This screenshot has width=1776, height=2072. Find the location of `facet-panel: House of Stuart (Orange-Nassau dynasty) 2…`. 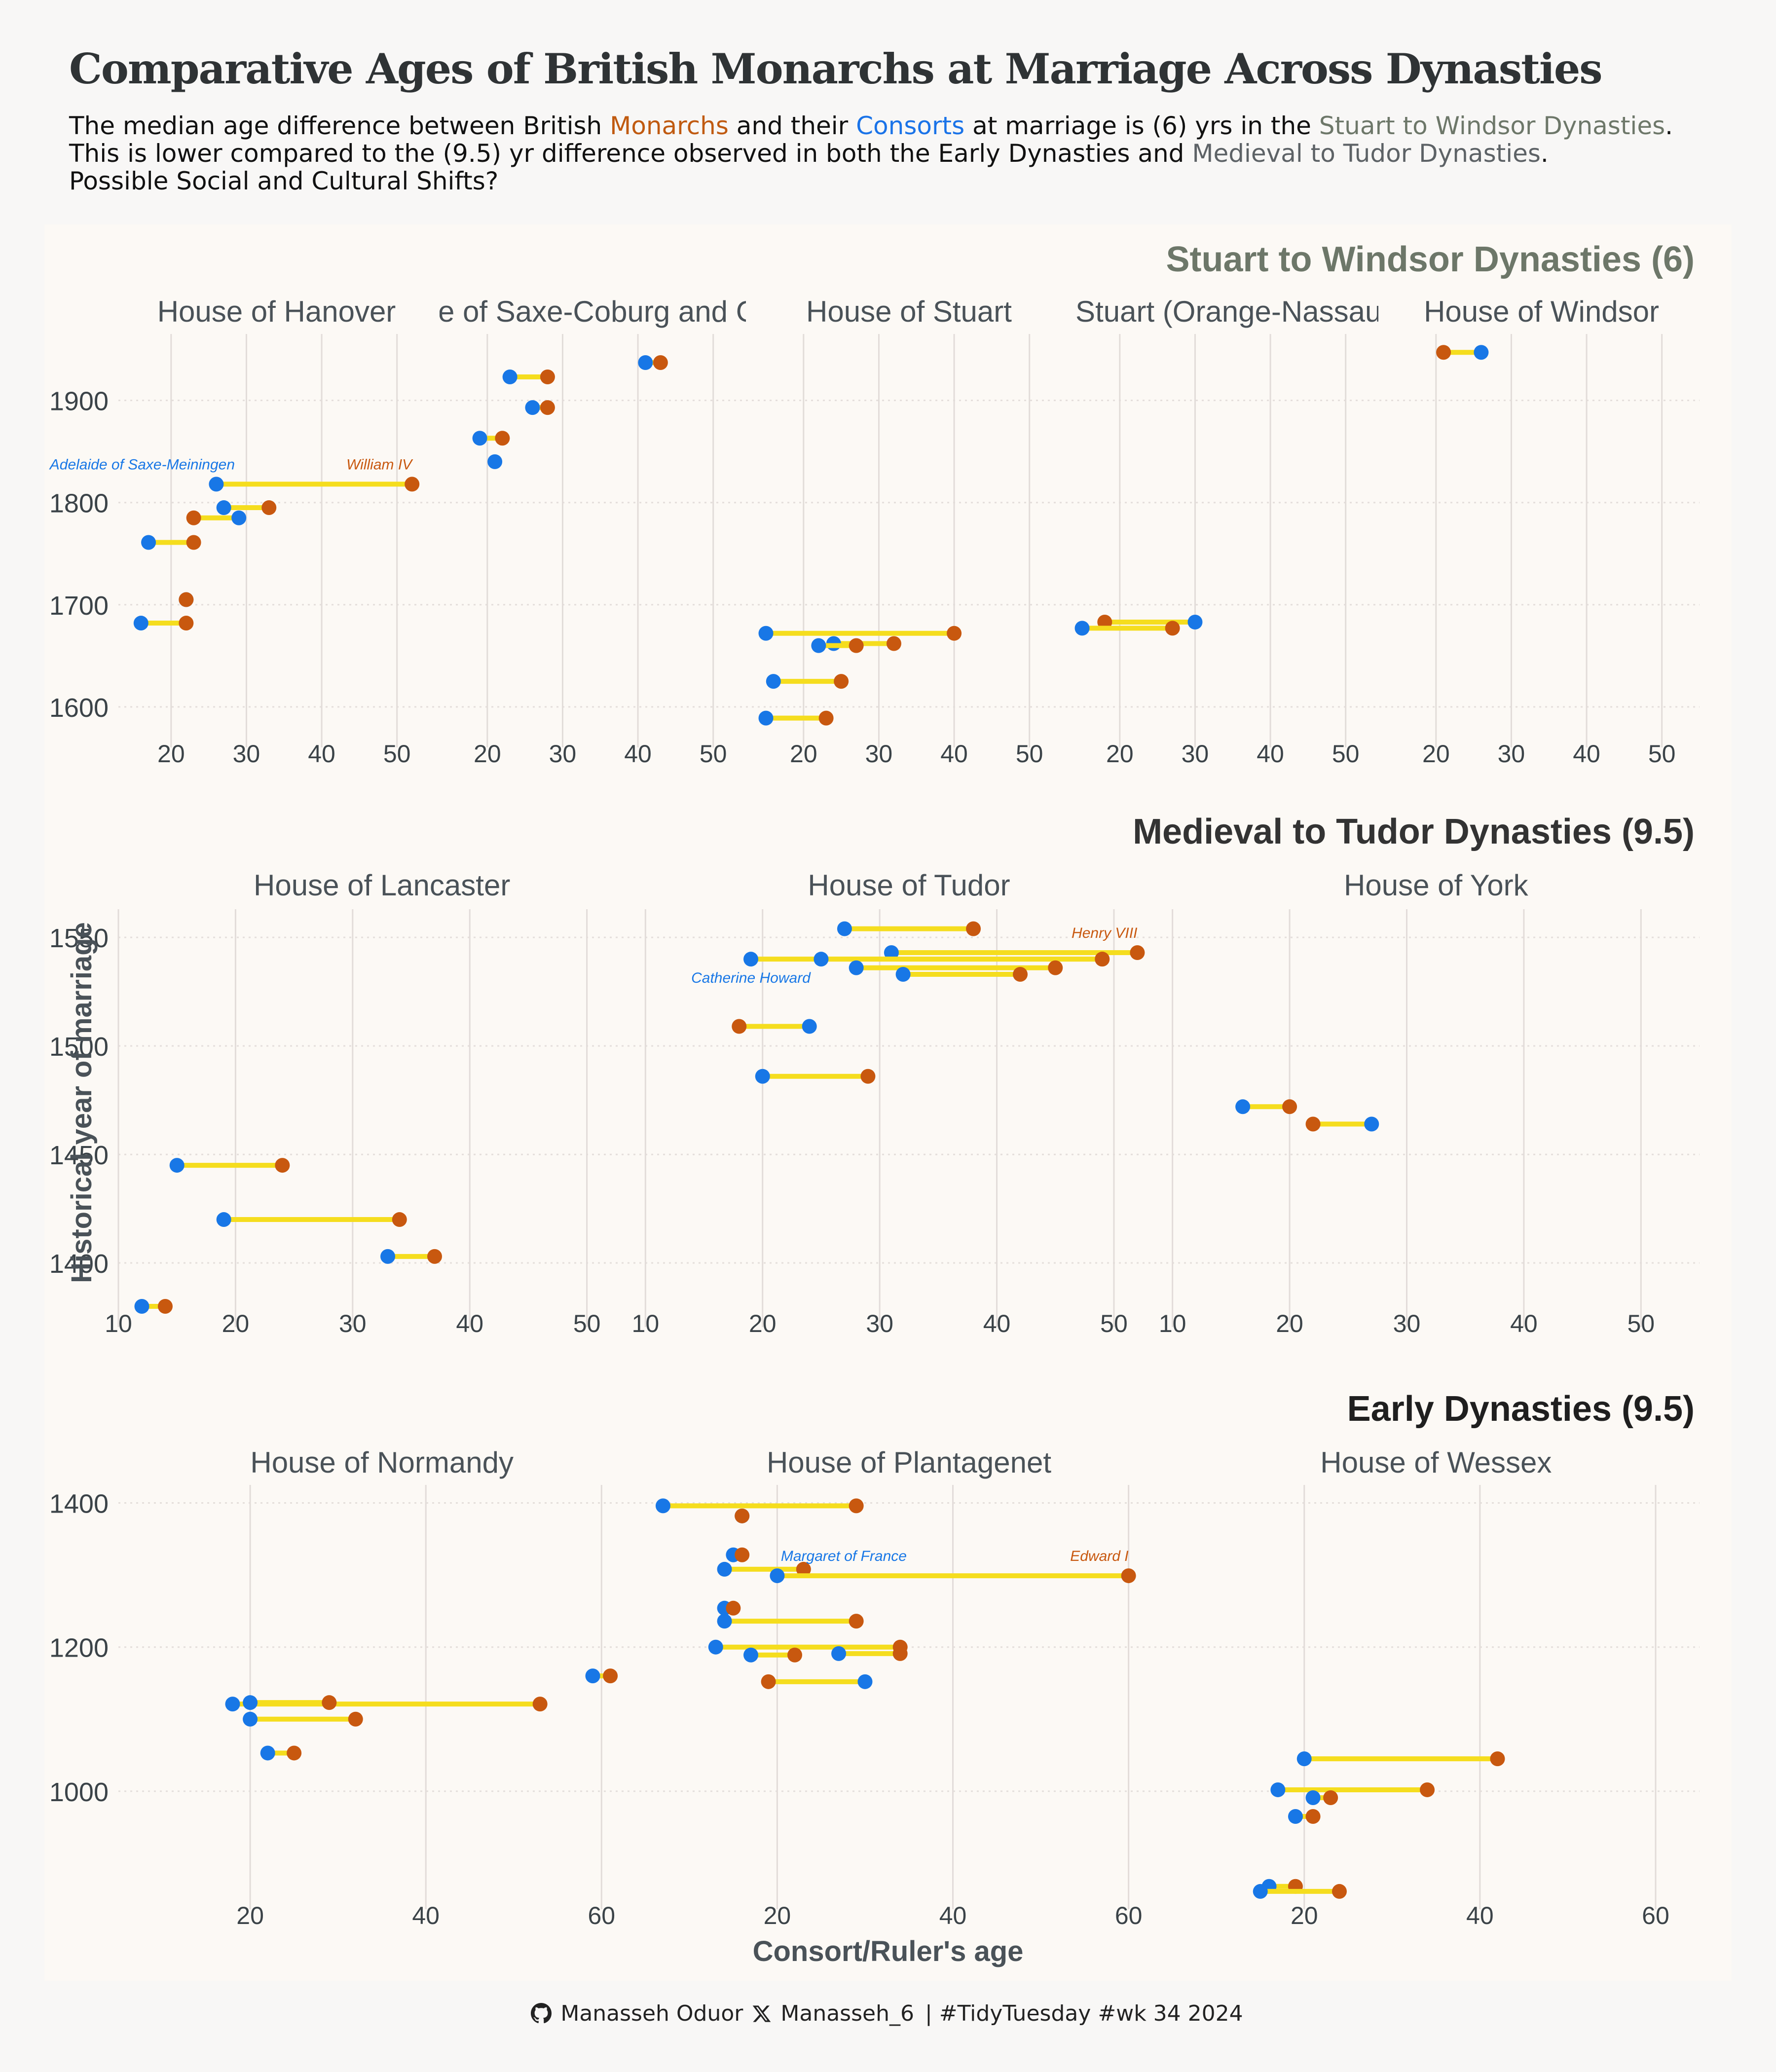

facet-panel: House of Stuart (Orange-Nassau dynasty) 2… is located at coordinates (1225, 532).